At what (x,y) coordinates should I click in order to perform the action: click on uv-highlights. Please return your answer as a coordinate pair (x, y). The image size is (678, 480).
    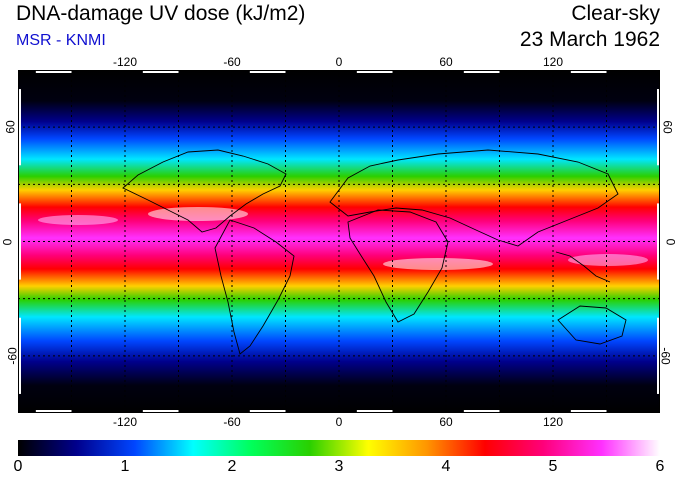
    Looking at the image, I should click on (343, 238).